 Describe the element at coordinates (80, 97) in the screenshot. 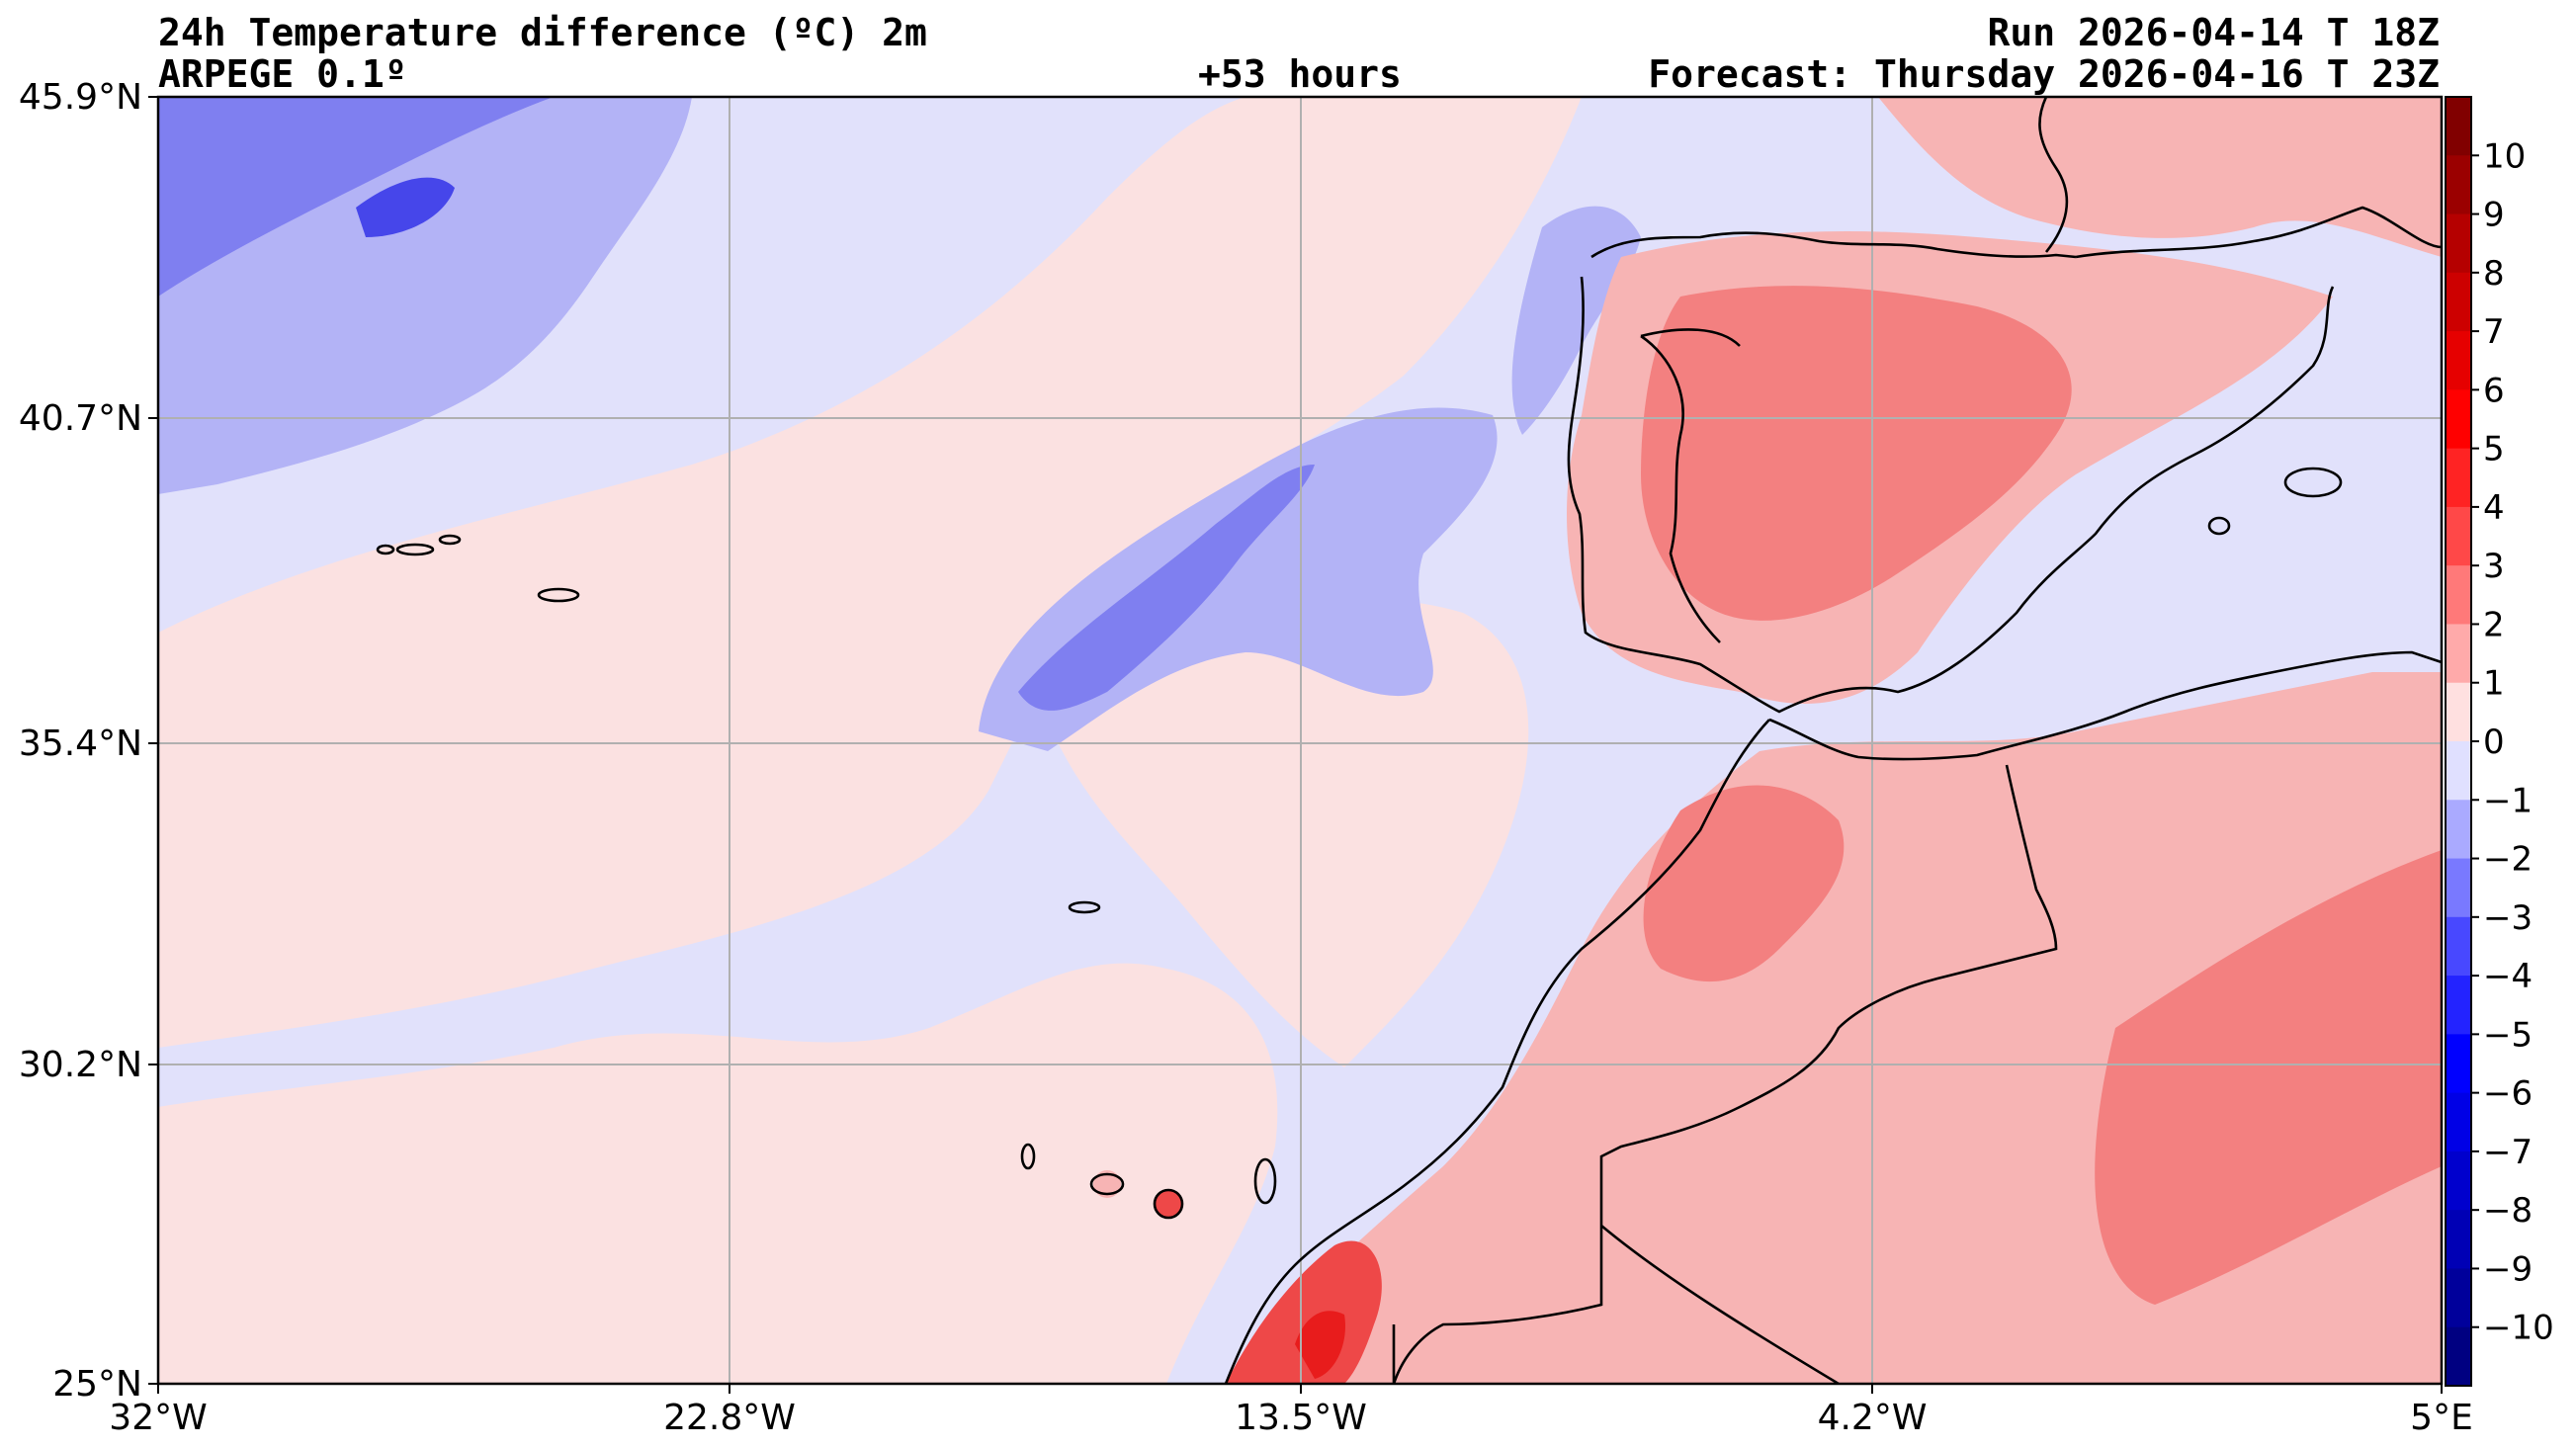

I see `lat-label-45-9: 45.9°N` at that location.